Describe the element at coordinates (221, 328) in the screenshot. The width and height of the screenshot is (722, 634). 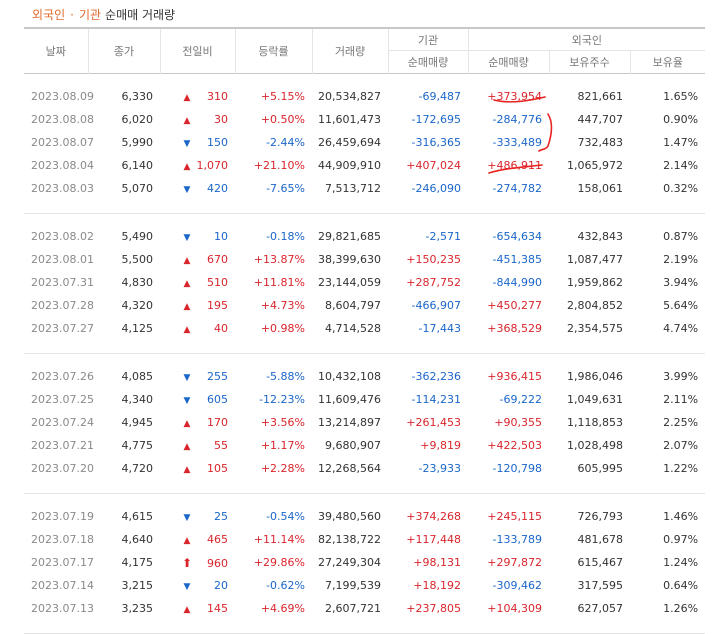
I see `change-value: 40` at that location.